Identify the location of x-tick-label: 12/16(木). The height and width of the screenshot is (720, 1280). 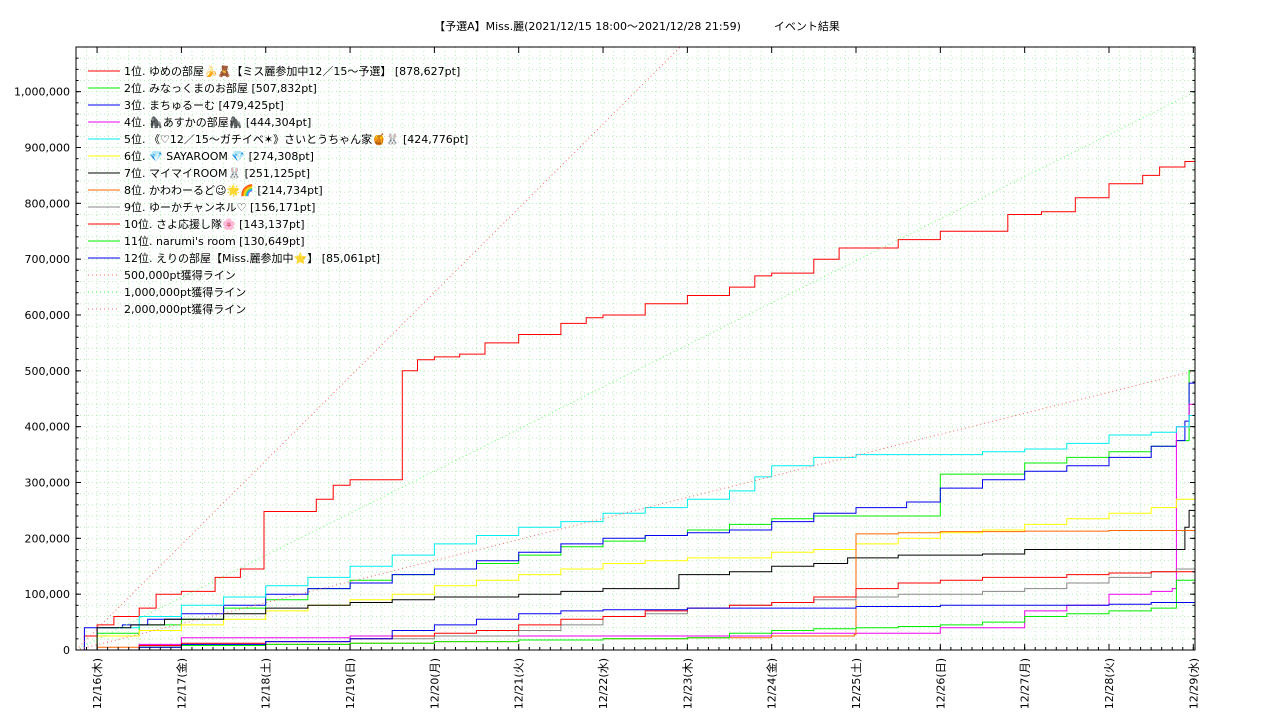
(97, 683).